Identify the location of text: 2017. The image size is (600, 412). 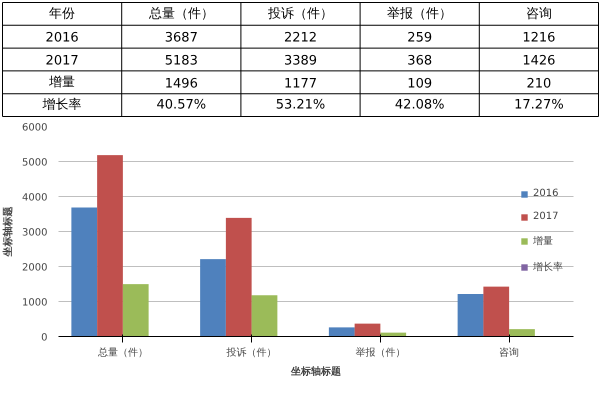
(62, 61).